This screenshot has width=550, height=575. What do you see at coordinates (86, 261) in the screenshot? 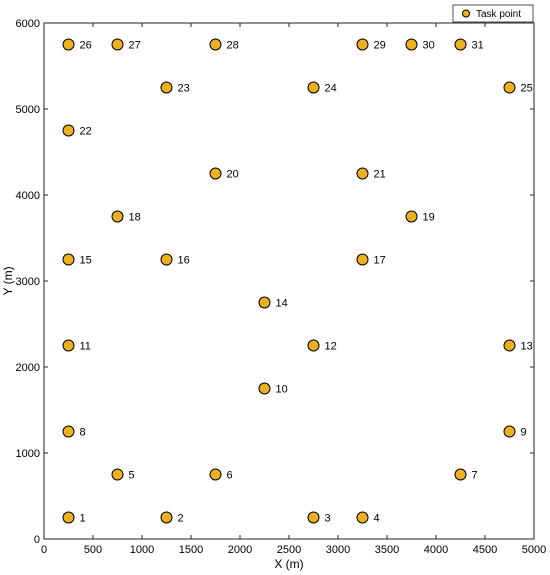
I see `task-point-label: 15` at bounding box center [86, 261].